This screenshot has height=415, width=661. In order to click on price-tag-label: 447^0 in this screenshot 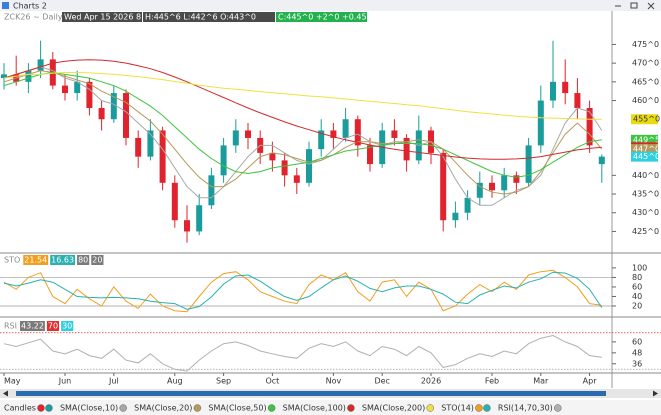, I will do `click(646, 149)`.